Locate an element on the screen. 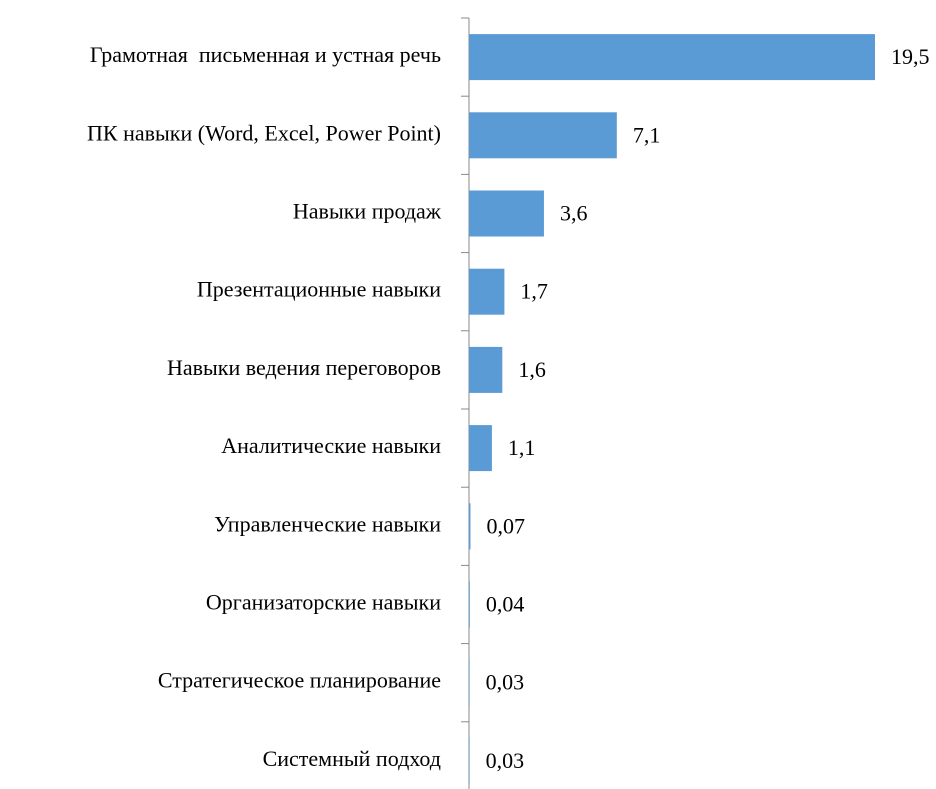  value-label: 3,6 is located at coordinates (574, 213).